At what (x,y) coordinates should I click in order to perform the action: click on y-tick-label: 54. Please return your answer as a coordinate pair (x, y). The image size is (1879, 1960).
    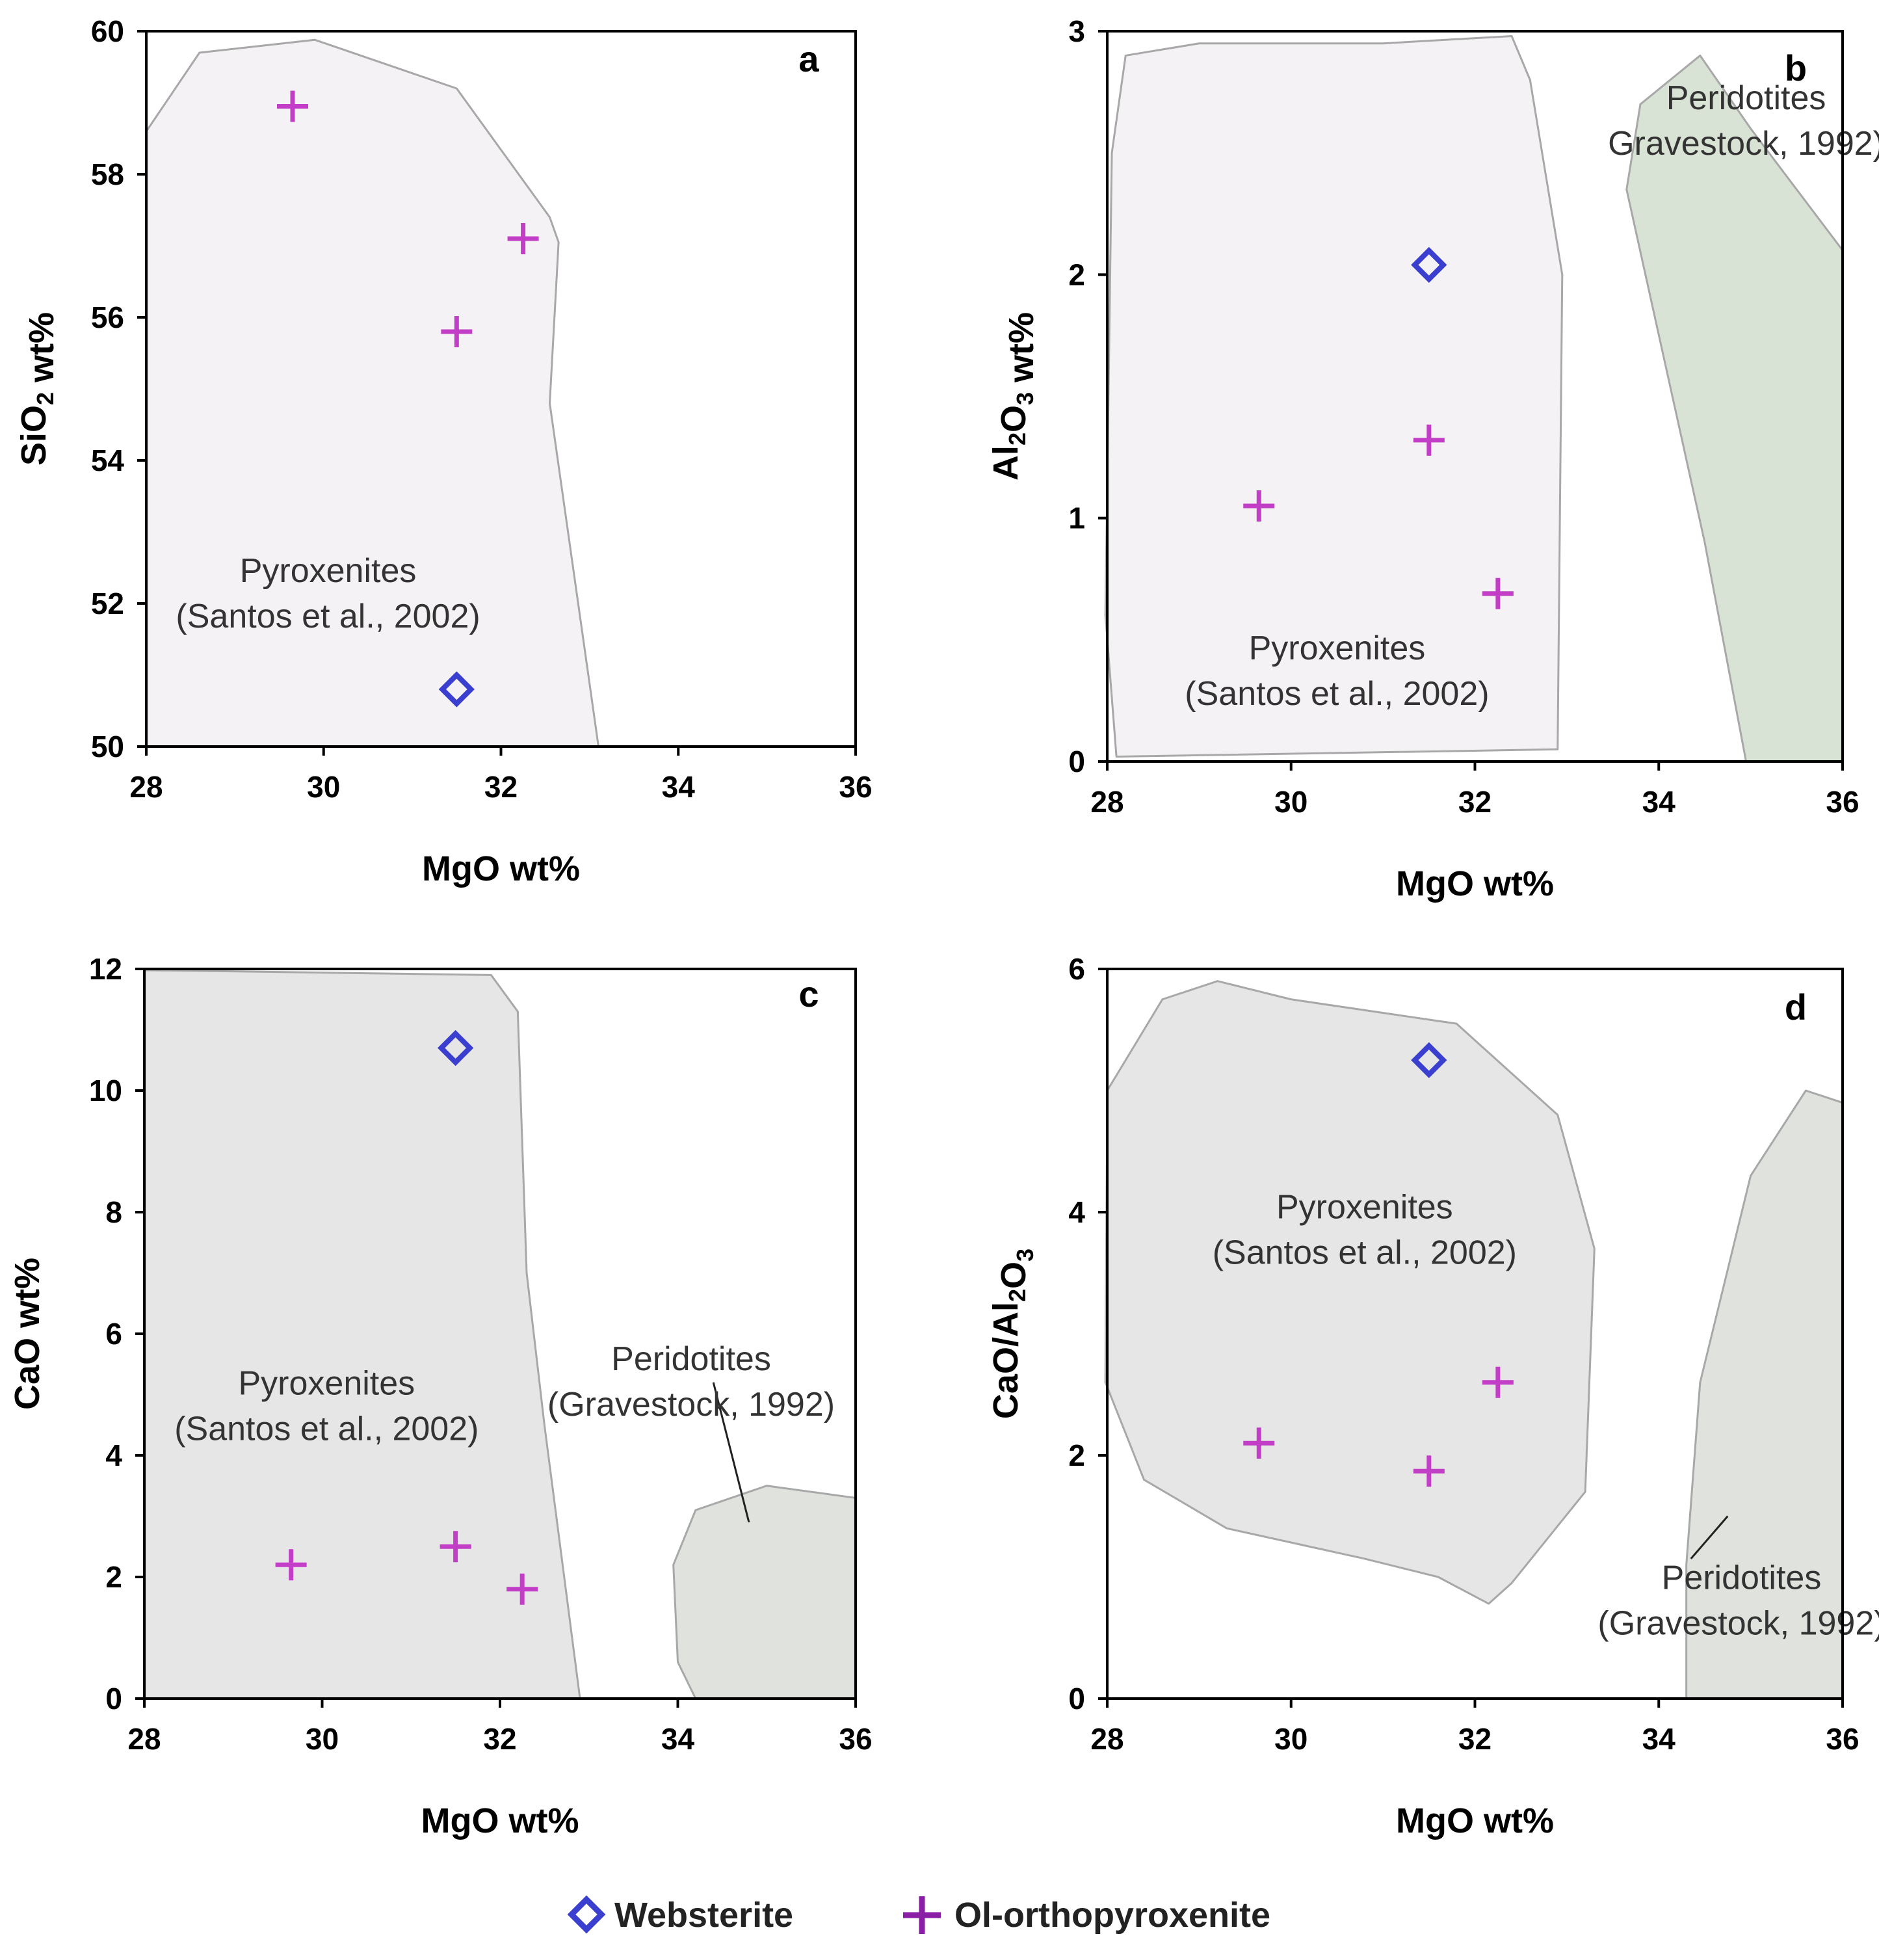
    Looking at the image, I should click on (108, 460).